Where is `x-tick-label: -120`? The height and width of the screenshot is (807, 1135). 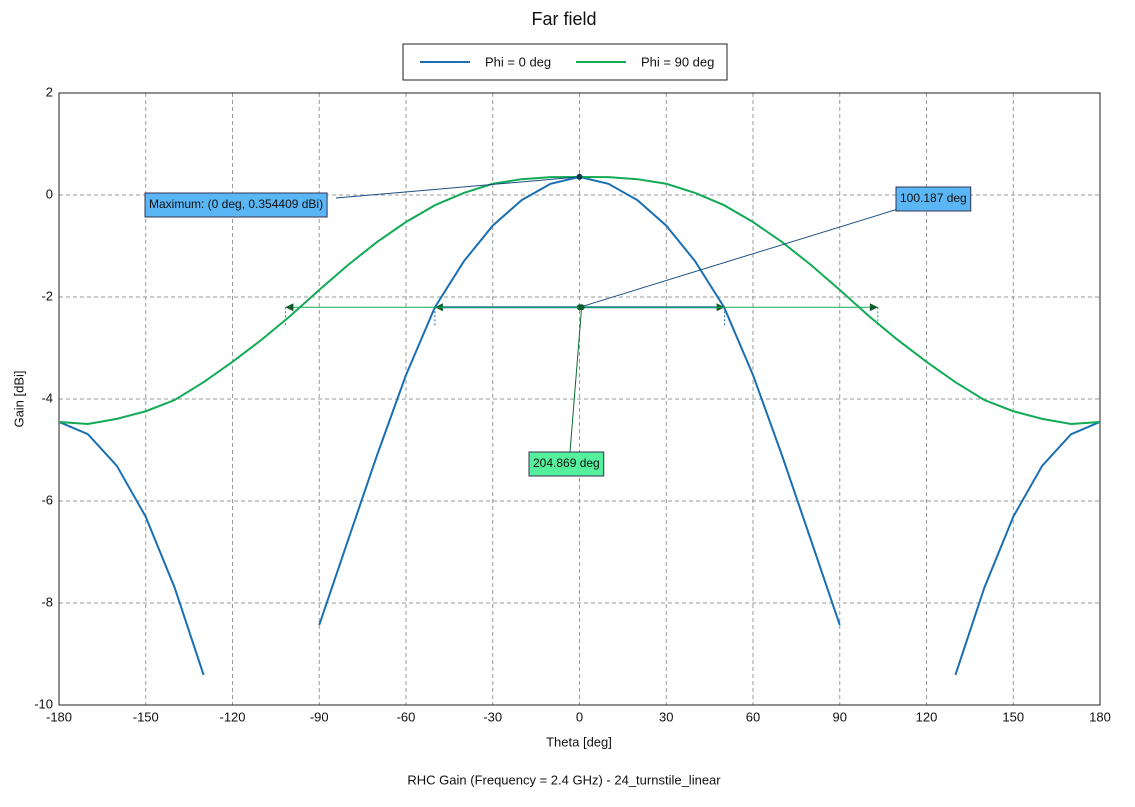 x-tick-label: -120 is located at coordinates (232, 716).